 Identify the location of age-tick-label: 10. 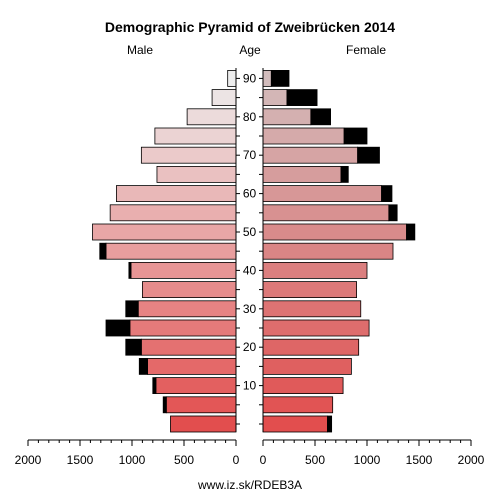
(250, 386).